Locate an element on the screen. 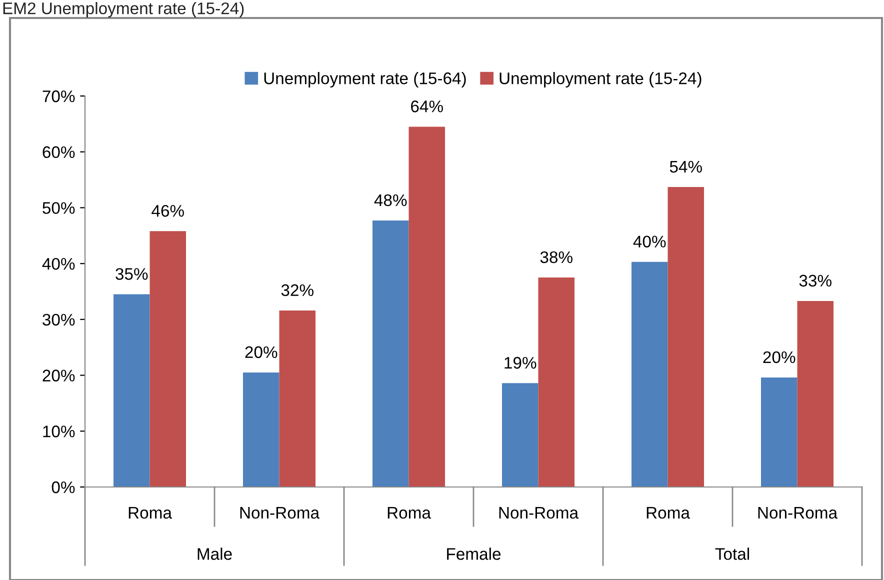 Image resolution: width=884 pixels, height=580 pixels. data-label: 32% is located at coordinates (297, 290).